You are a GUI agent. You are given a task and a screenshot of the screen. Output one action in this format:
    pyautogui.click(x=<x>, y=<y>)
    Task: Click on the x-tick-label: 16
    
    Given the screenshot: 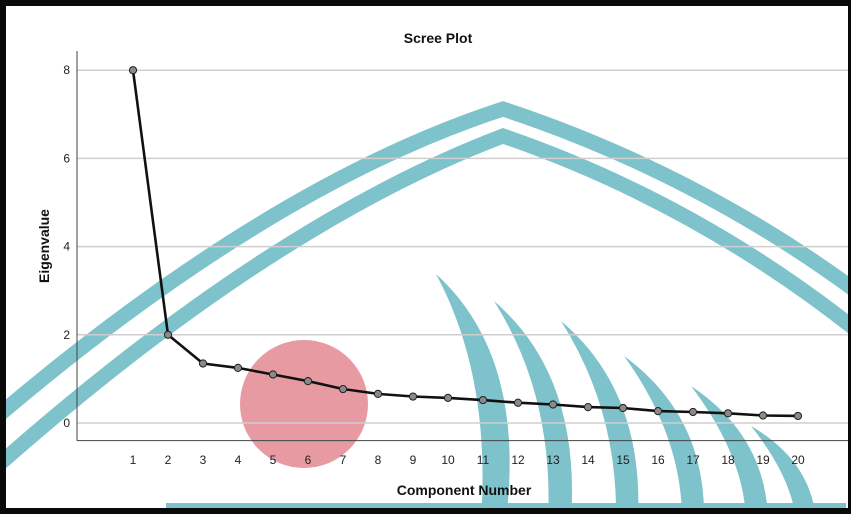 What is the action you would take?
    pyautogui.click(x=658, y=460)
    